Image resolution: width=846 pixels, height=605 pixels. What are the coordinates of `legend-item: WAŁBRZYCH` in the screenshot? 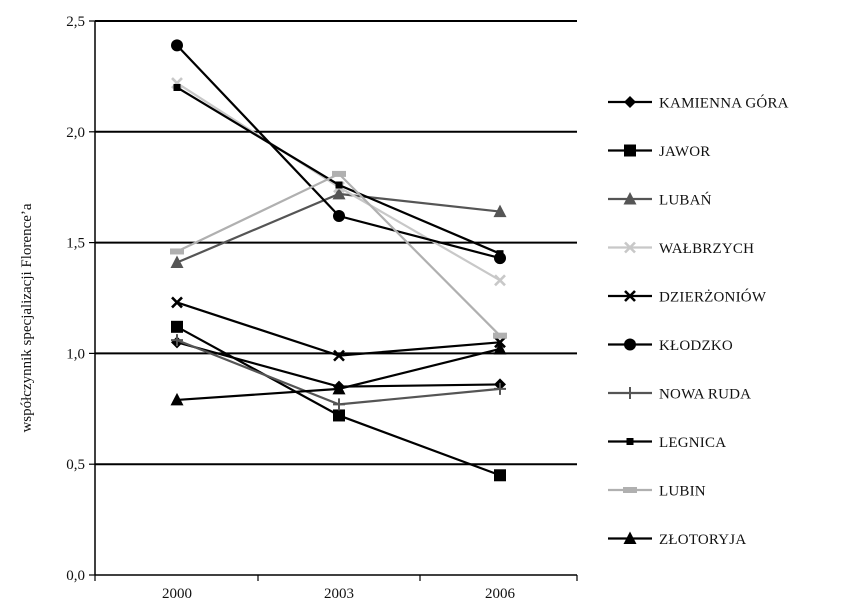 It's located at (681, 249).